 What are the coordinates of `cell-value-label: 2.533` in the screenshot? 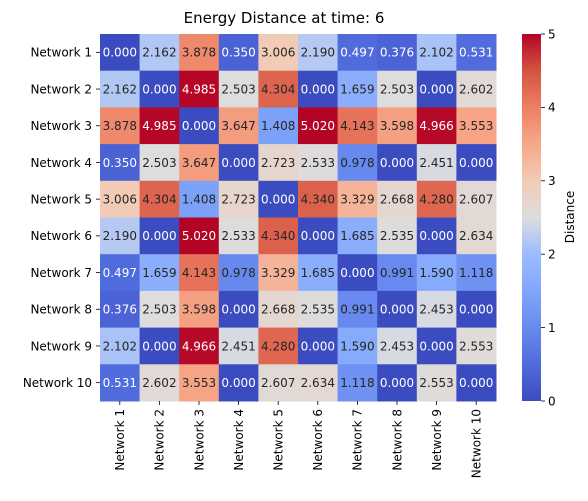 It's located at (318, 163).